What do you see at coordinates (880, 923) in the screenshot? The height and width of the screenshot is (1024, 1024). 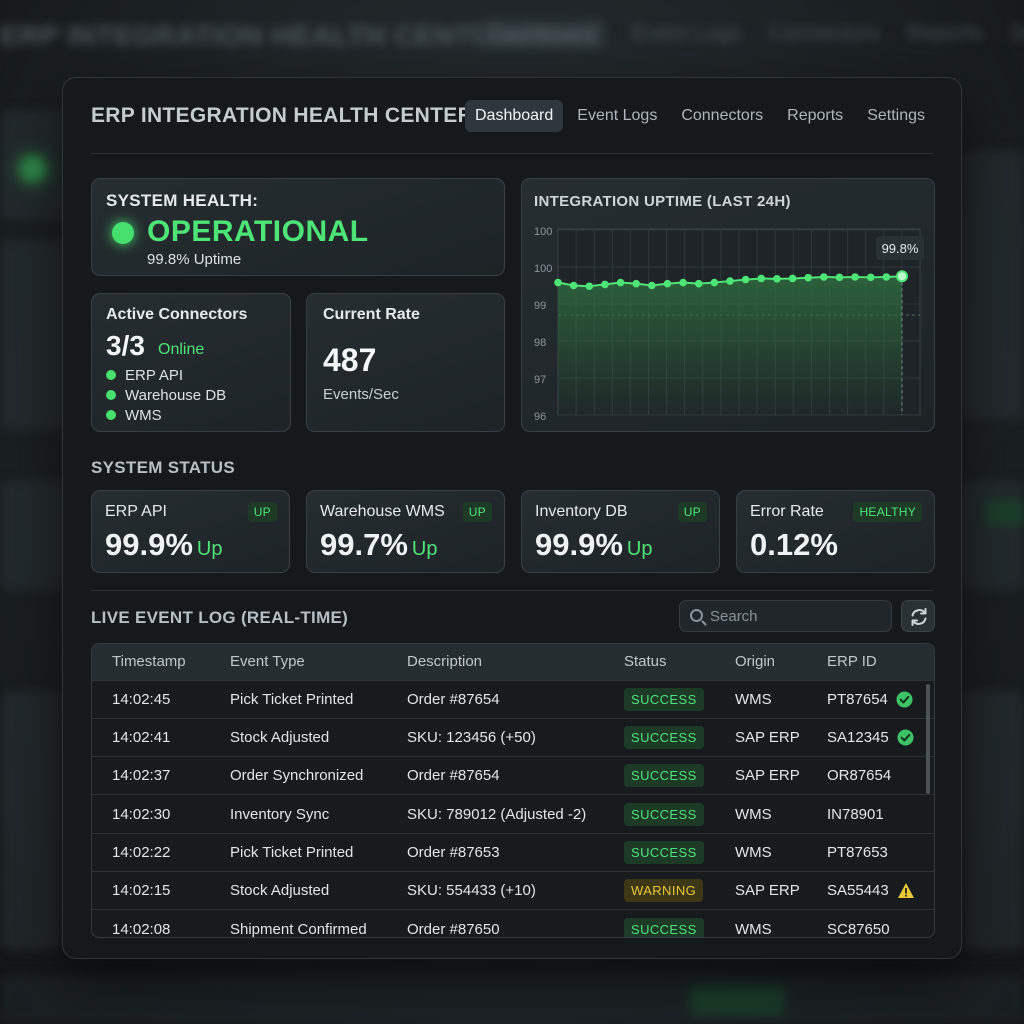 I see `cell-erp-id: SC87650` at bounding box center [880, 923].